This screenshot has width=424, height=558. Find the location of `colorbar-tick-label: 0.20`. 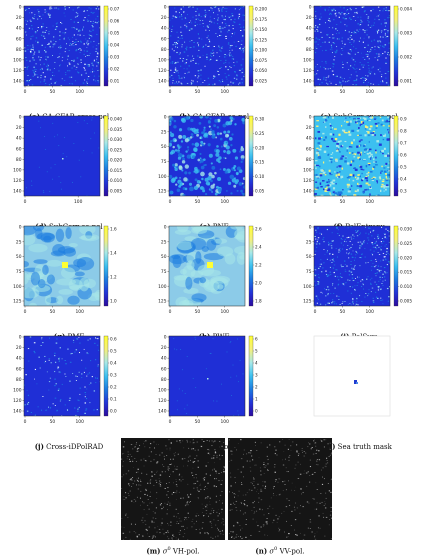

colorbar-tick-label: 0.20 is located at coordinates (260, 147).